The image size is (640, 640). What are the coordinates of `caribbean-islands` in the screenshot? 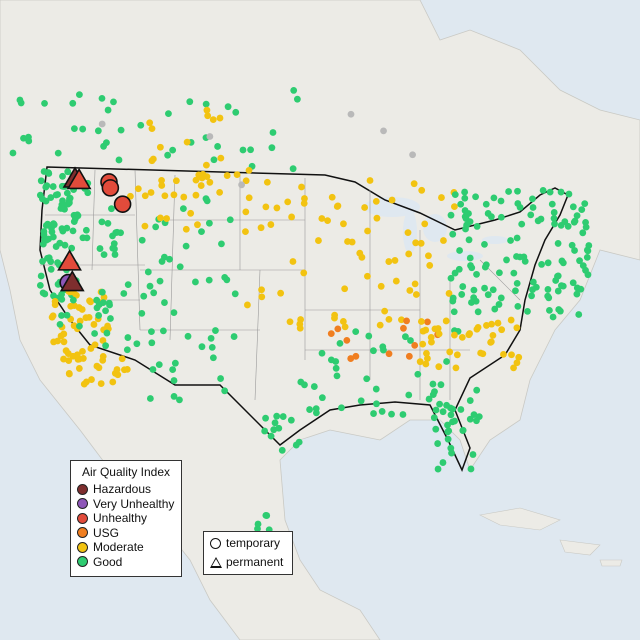 It's located at (551, 537).